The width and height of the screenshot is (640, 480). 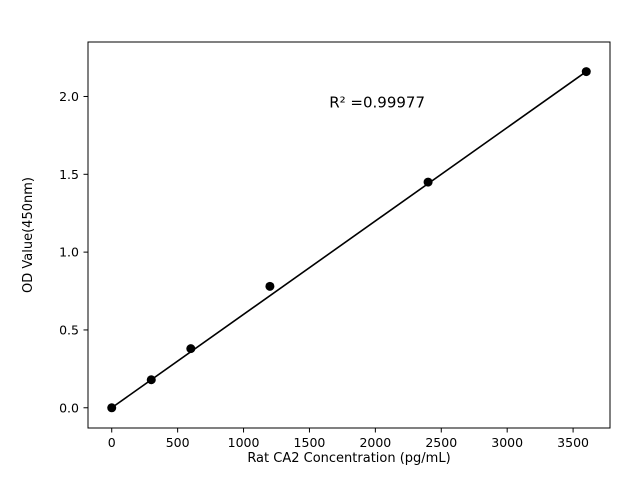 What do you see at coordinates (377, 102) in the screenshot?
I see `r-squared-annotation: R² =0.99977` at bounding box center [377, 102].